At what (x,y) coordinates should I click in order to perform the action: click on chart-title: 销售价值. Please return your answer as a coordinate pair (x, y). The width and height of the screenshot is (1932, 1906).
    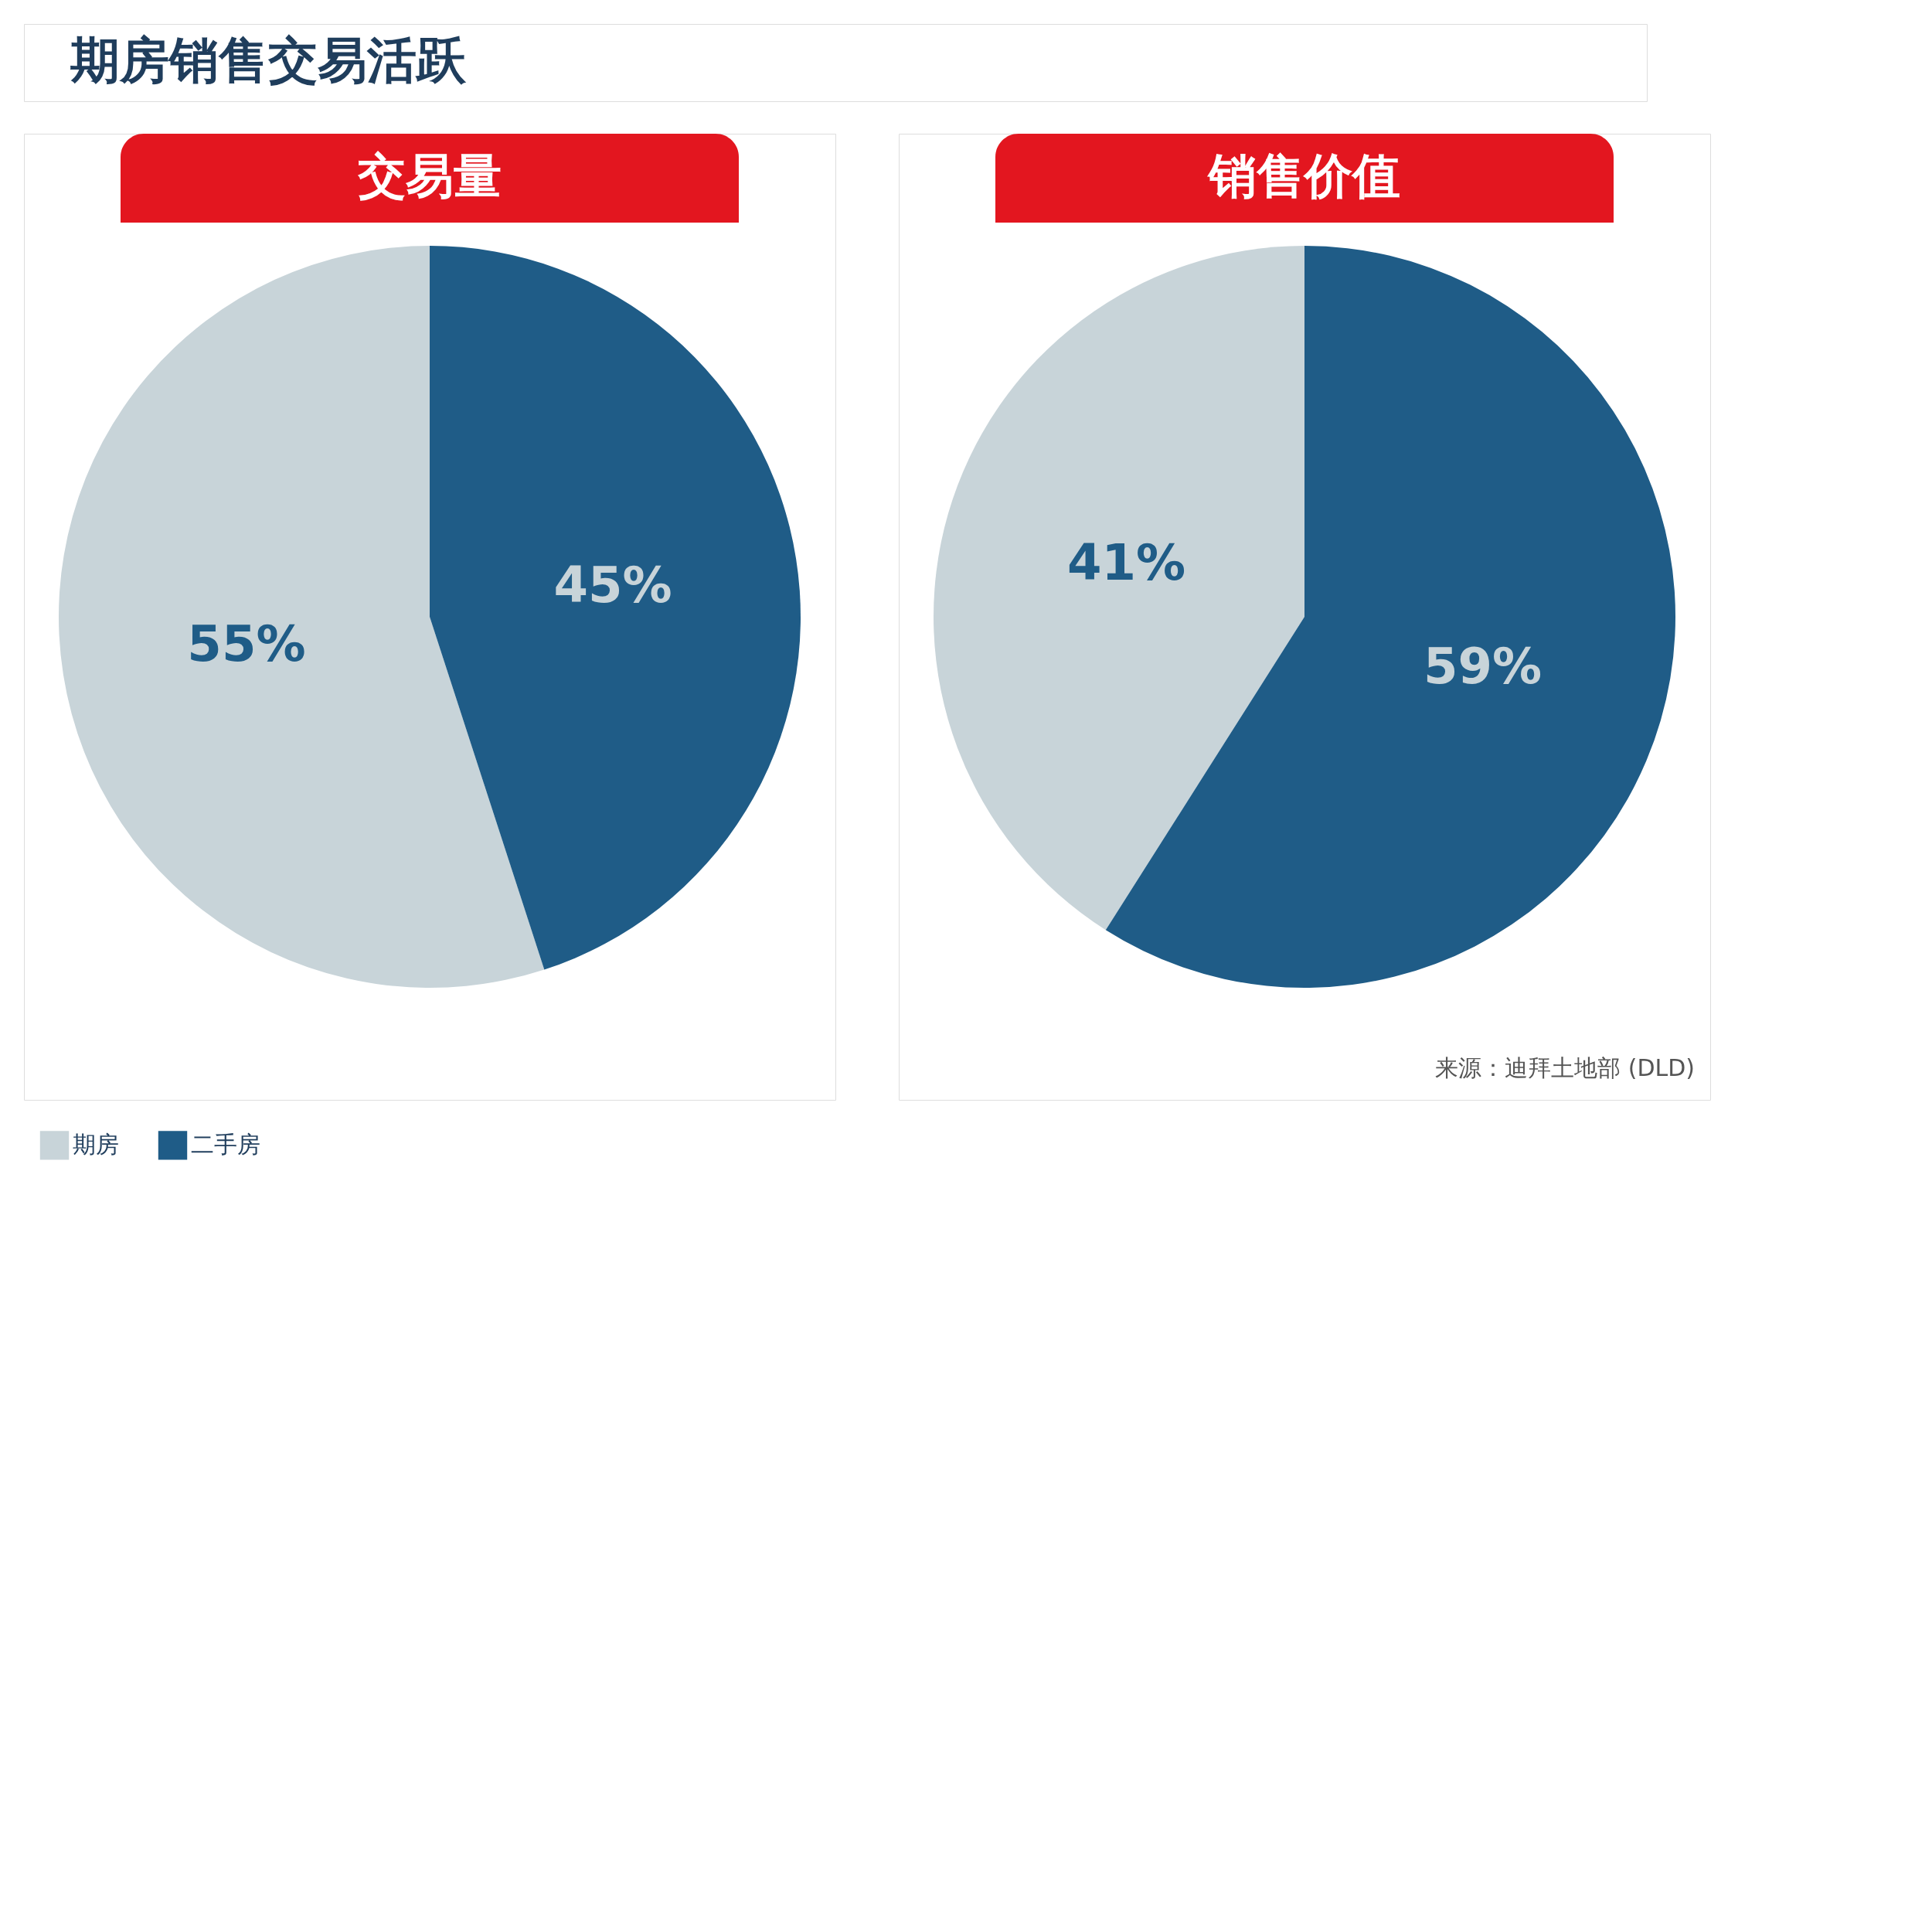
    Looking at the image, I should click on (1303, 176).